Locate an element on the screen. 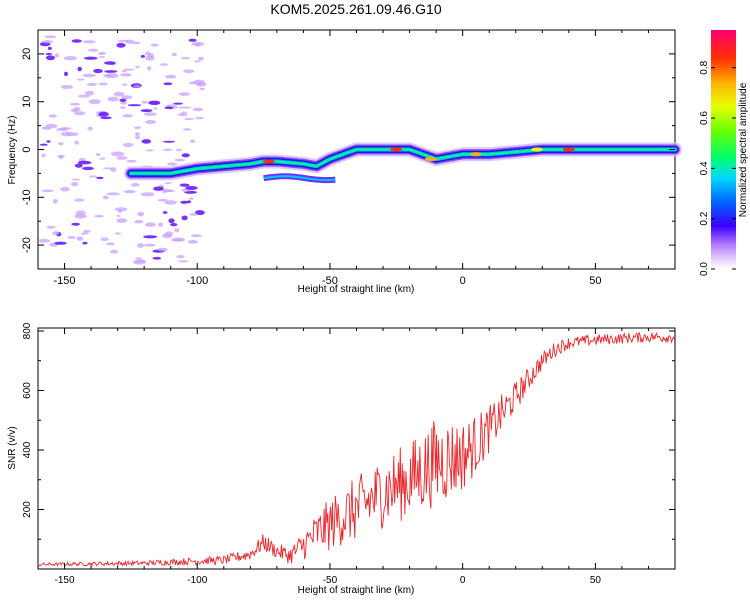  colorbar-tick-label: 0.6 is located at coordinates (704, 118).